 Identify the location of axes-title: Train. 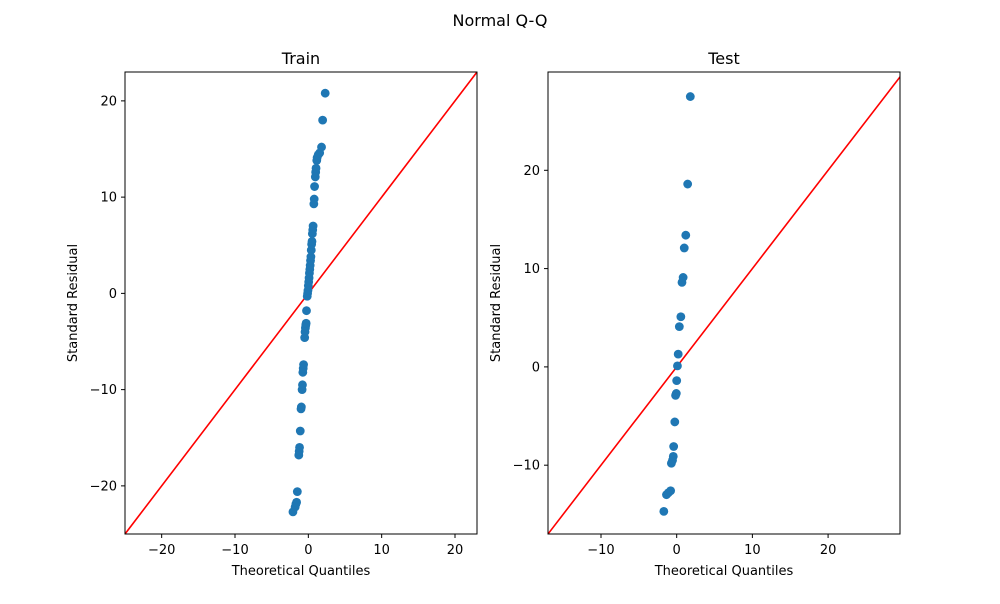
(300, 58).